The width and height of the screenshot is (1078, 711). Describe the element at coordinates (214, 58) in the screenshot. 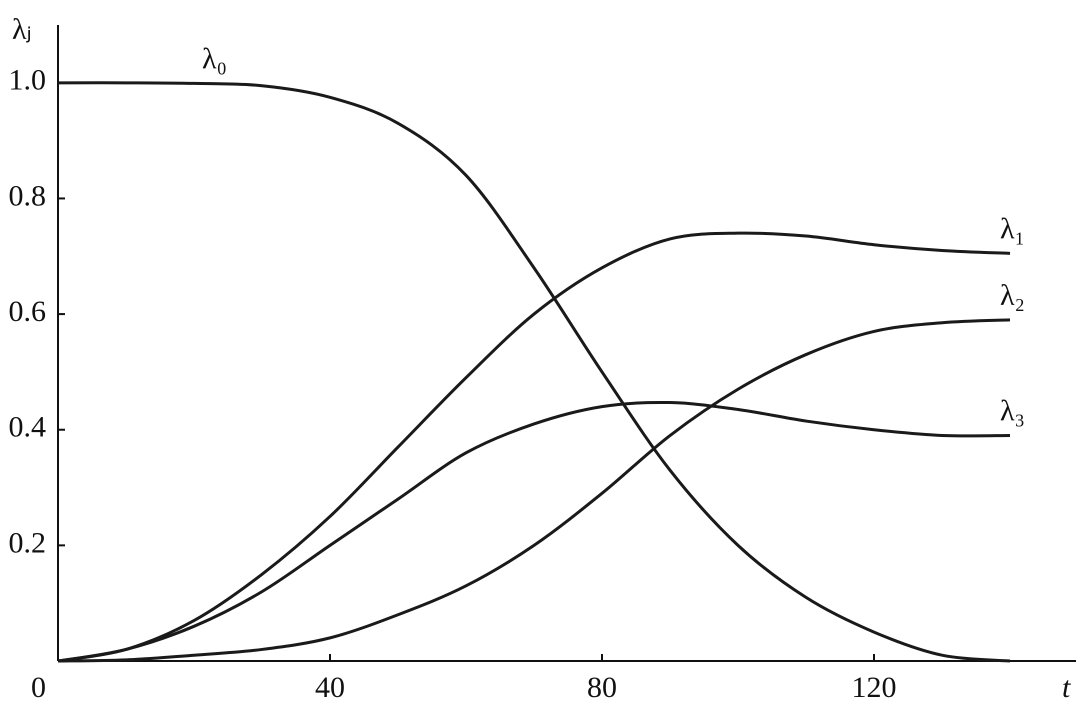

I see `series-label: λ₀` at that location.